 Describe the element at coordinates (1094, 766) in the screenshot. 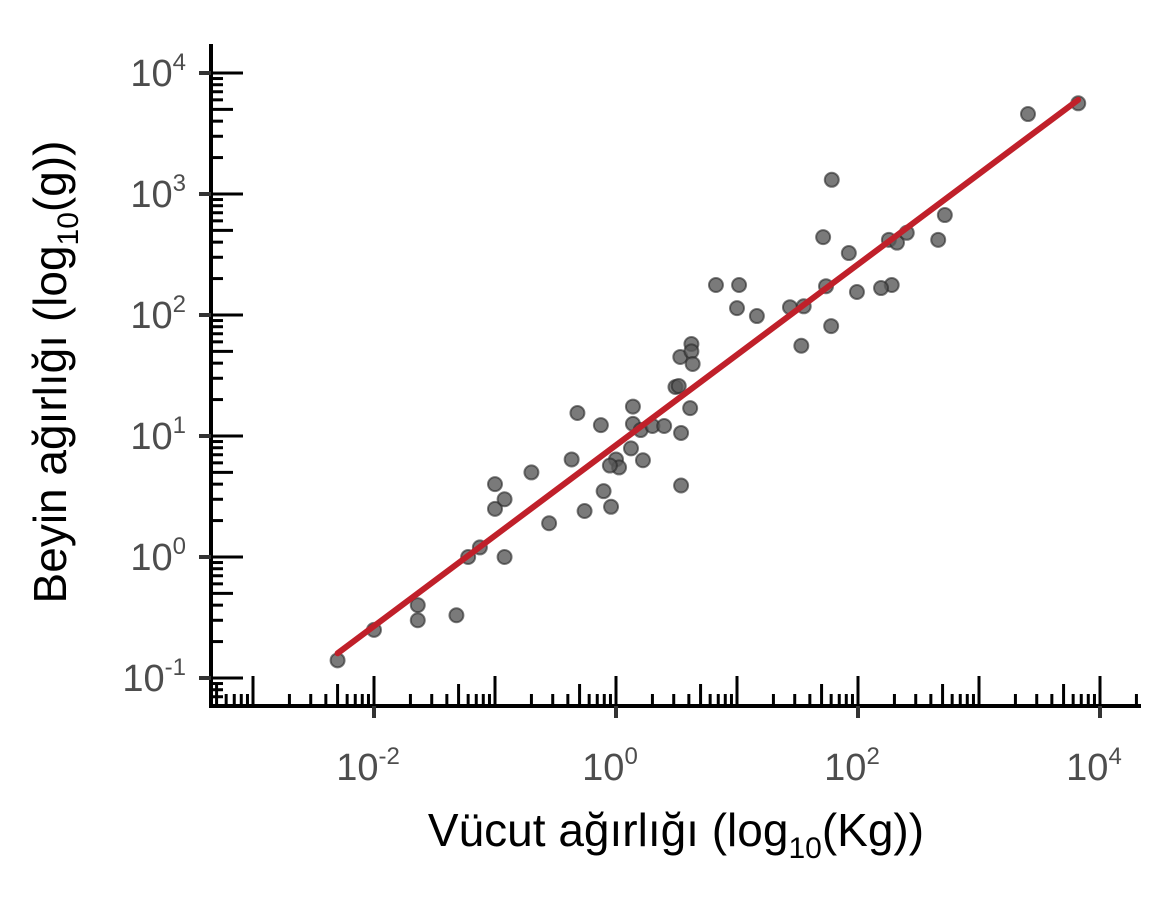

I see `x-tick-label: 10⁴` at that location.